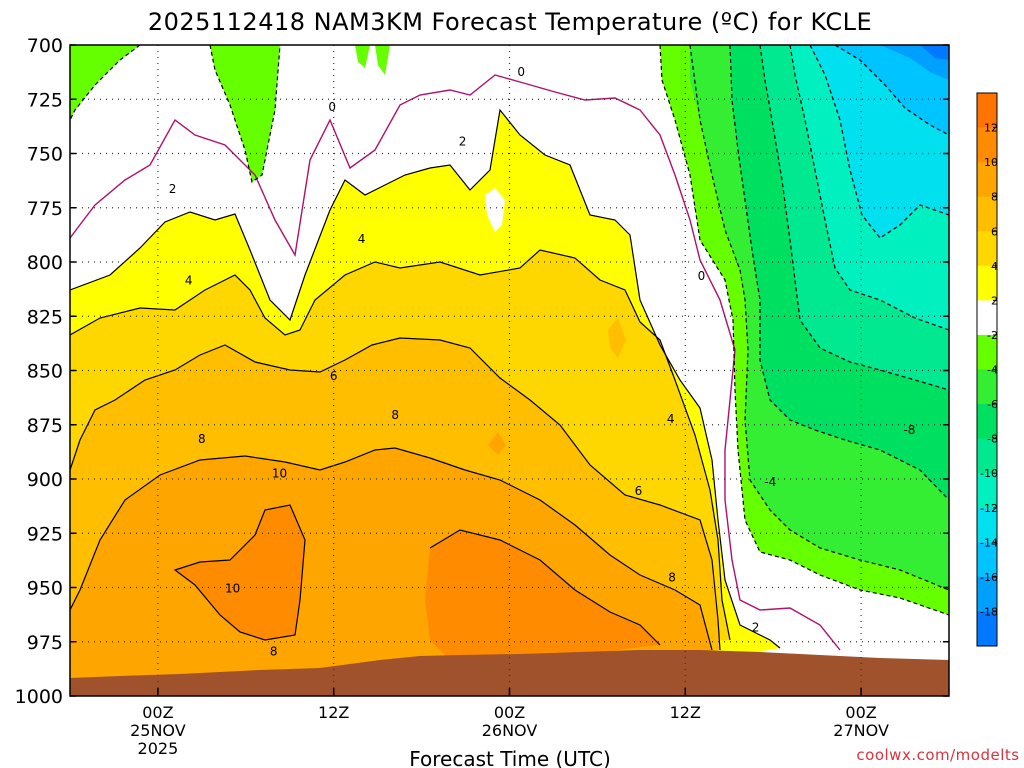 This screenshot has width=1024, height=768. Describe the element at coordinates (232, 589) in the screenshot. I see `contour-label-18: 10` at that location.